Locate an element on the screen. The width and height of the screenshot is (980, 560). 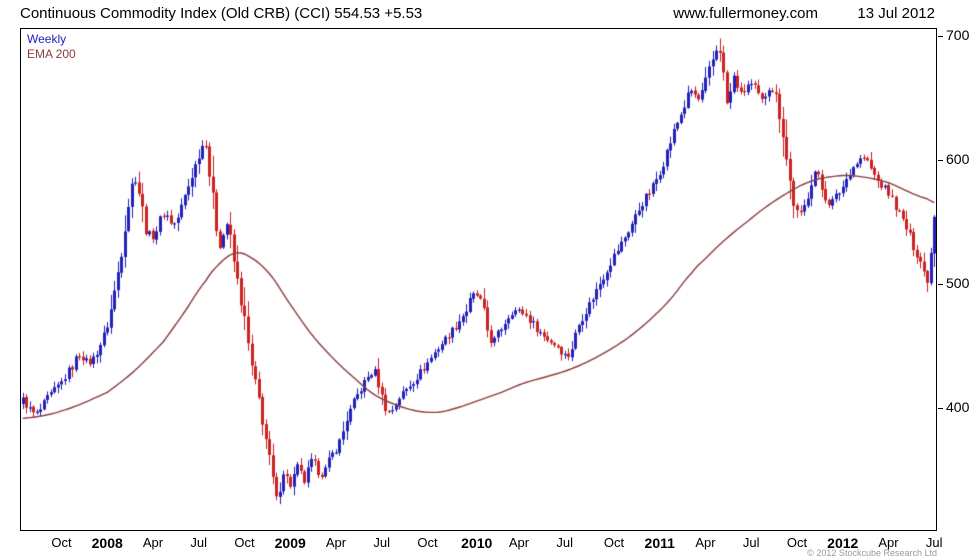
y-axis-label: 600 is located at coordinates (958, 159).